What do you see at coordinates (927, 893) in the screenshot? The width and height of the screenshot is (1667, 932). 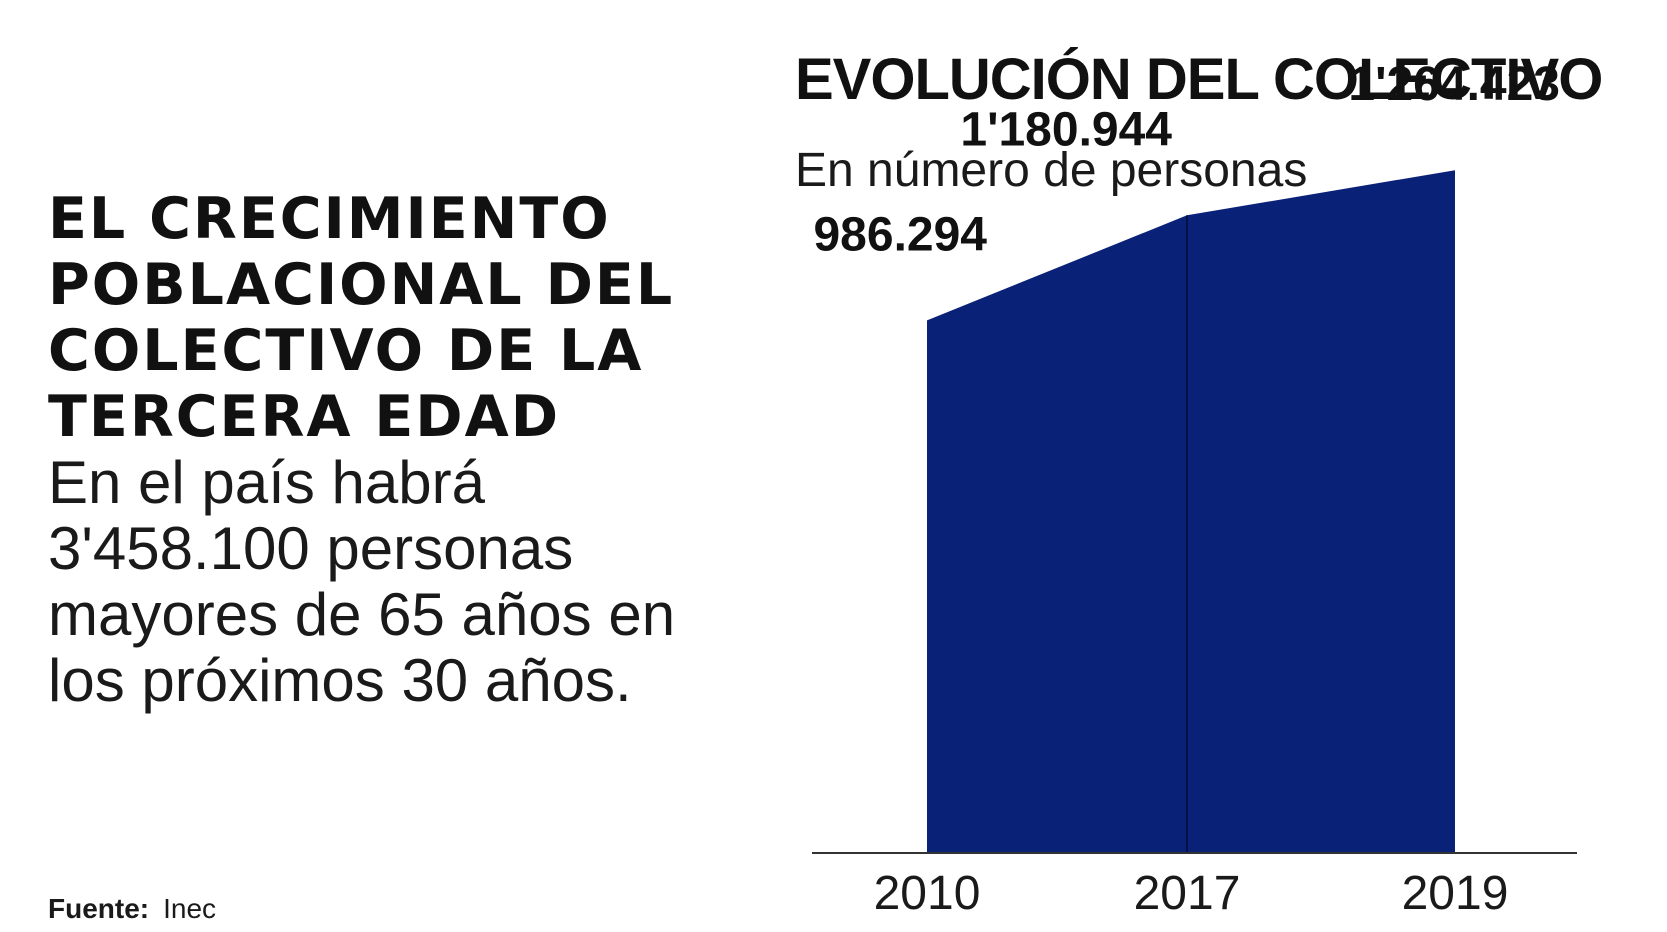 I see `x-tick-label-2010: 2010` at bounding box center [927, 893].